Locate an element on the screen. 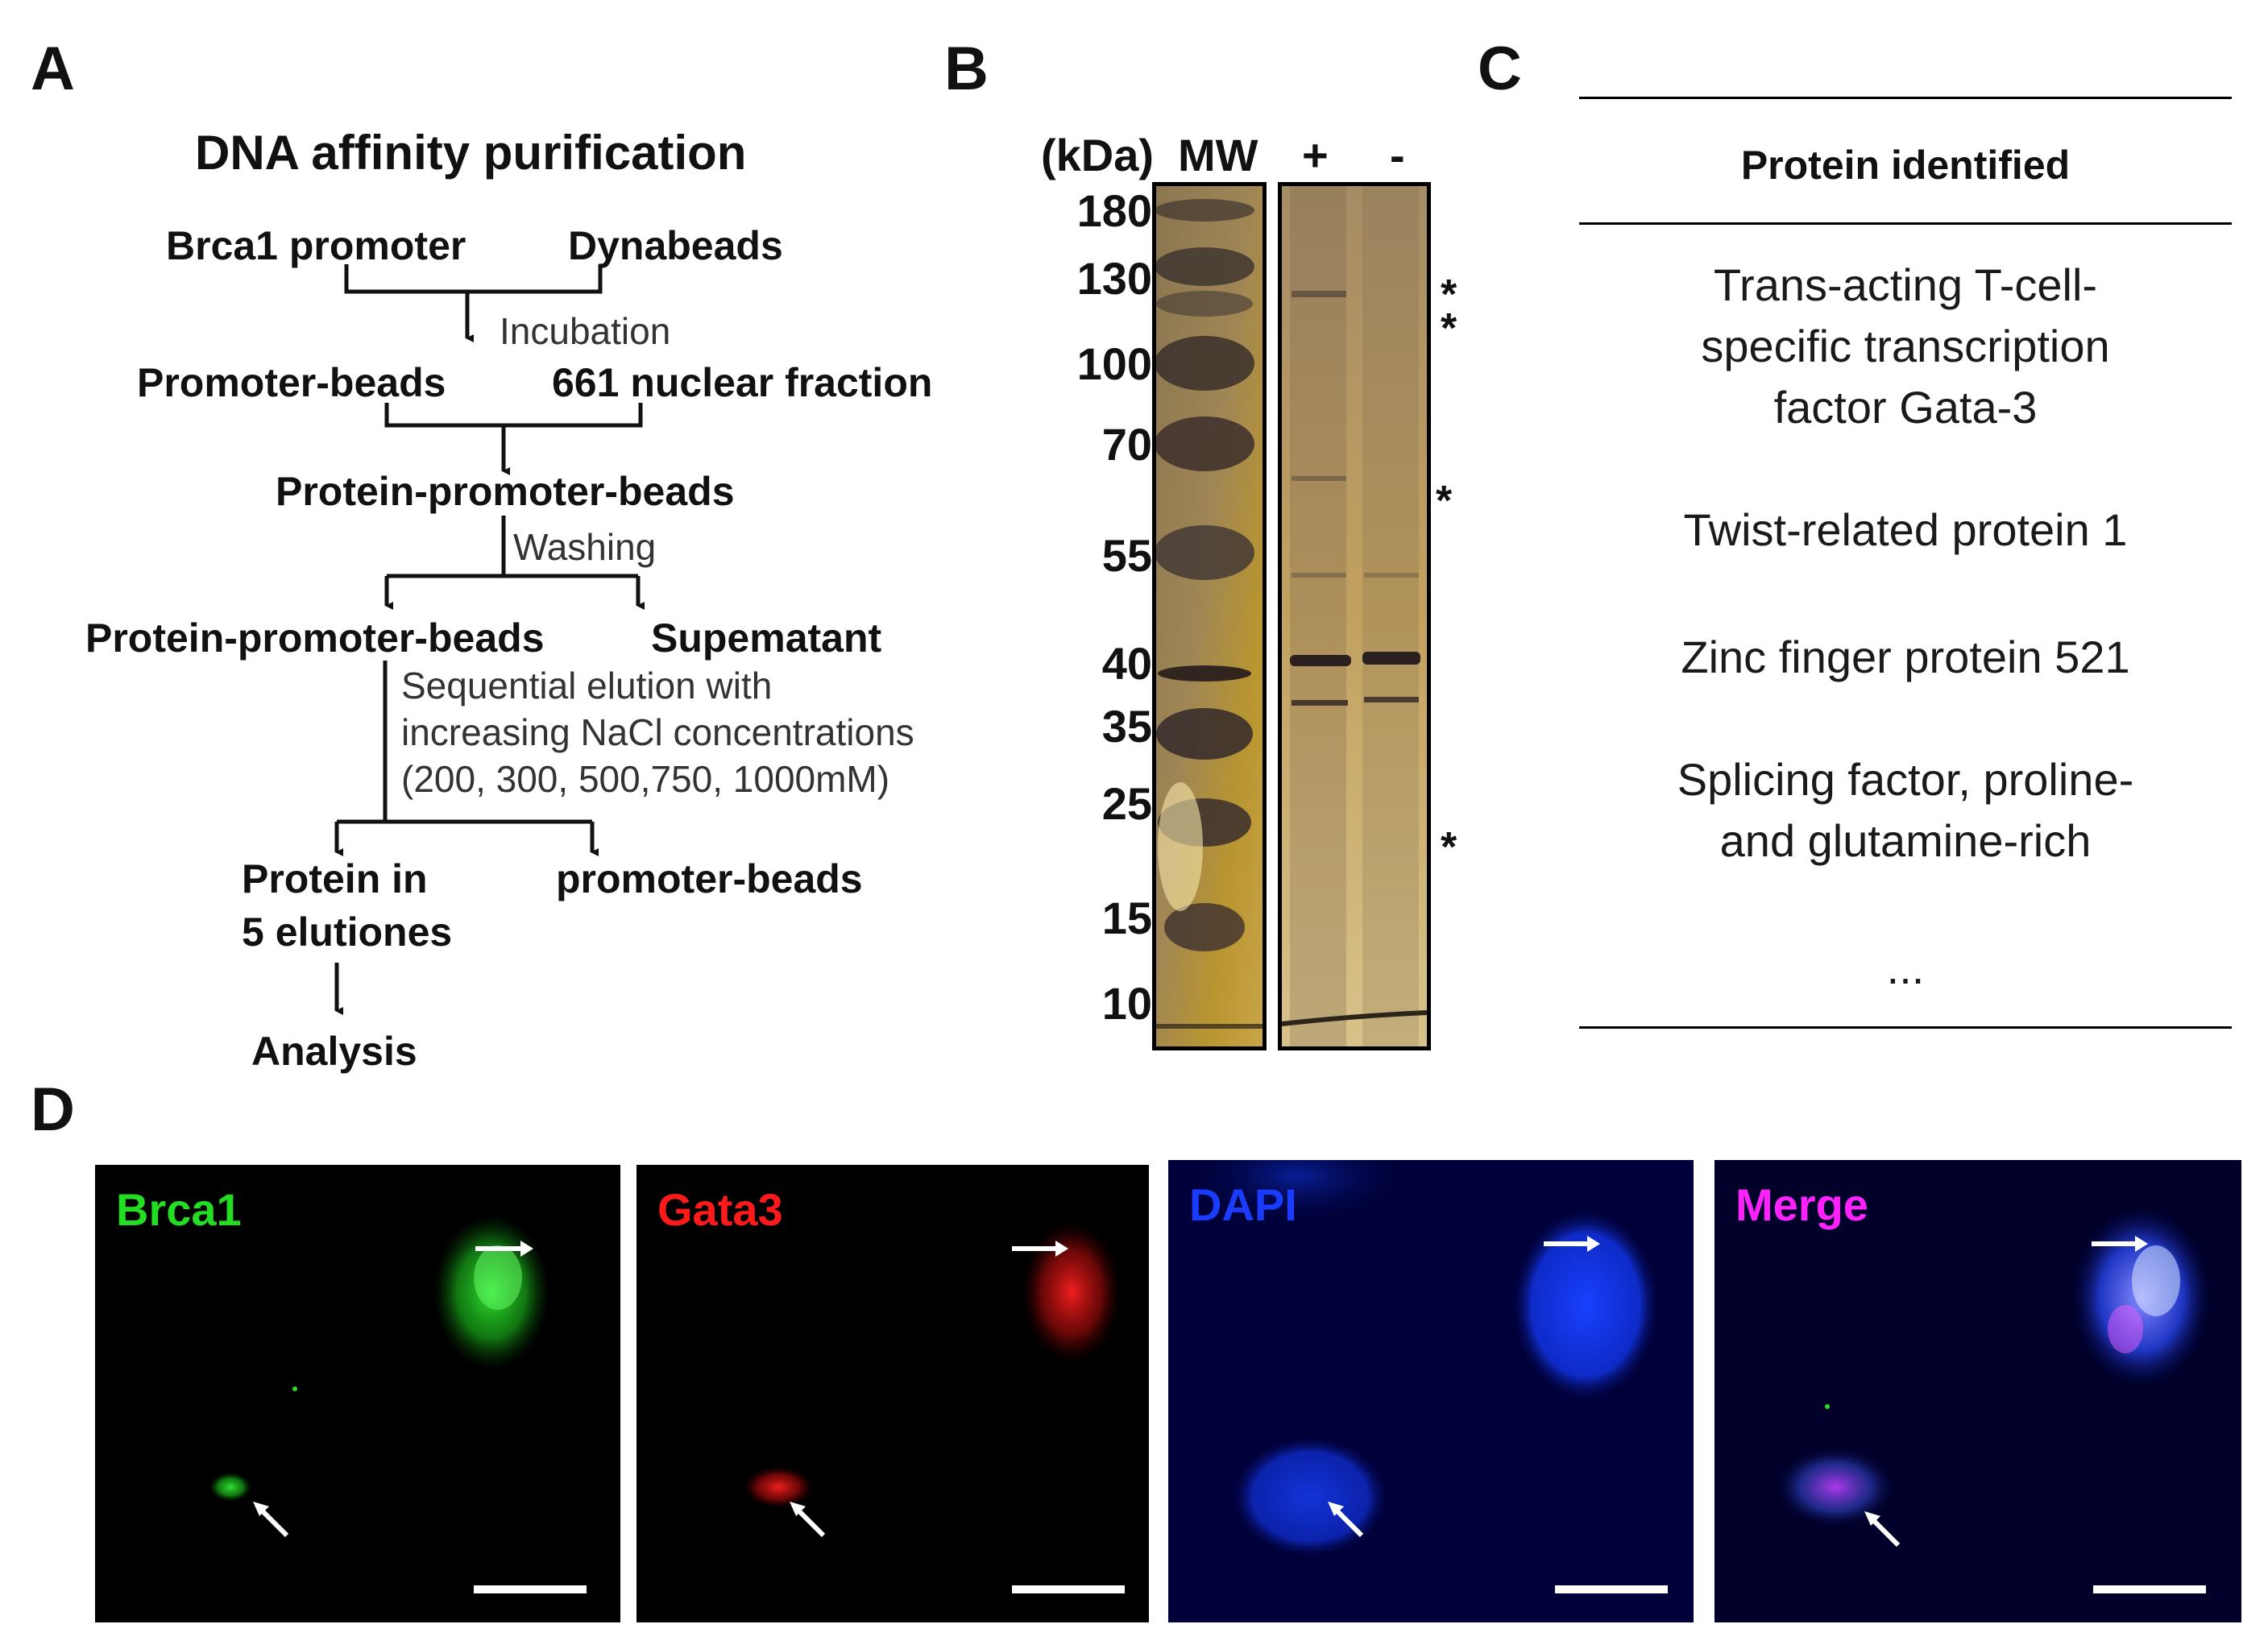 The height and width of the screenshot is (1649, 2268). table-top-rule is located at coordinates (1905, 98).